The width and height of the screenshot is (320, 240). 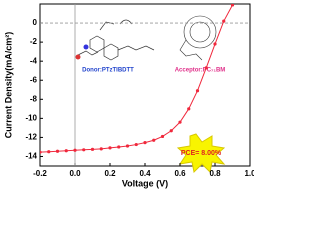 I want to click on x-tick-label: 0.0, so click(x=75, y=173).